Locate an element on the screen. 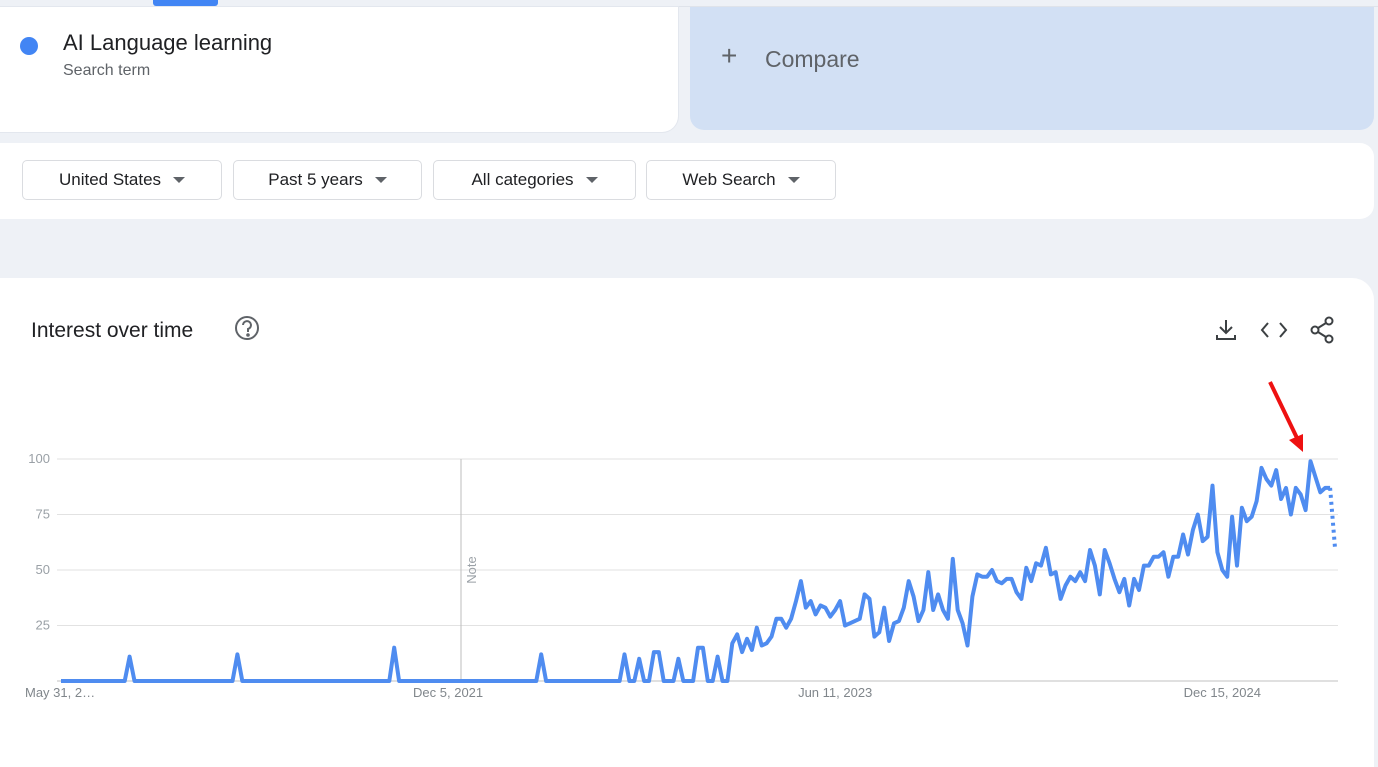  top-border is located at coordinates (689, 6).